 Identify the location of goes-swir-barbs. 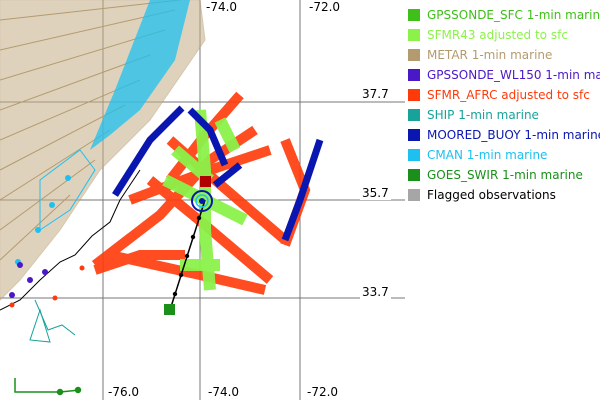
(48, 387).